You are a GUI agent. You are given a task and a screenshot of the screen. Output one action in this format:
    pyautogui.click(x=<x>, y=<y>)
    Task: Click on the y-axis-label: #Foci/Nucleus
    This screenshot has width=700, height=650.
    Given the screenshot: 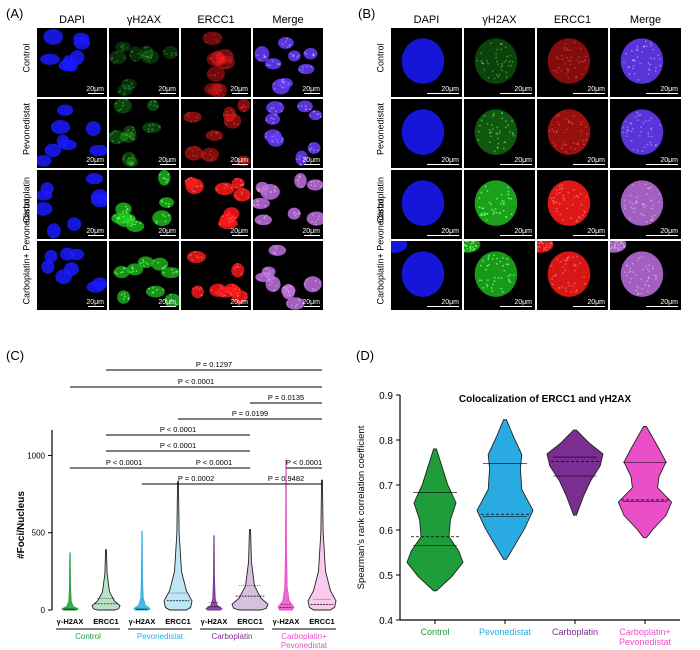 What is the action you would take?
    pyautogui.click(x=21, y=525)
    